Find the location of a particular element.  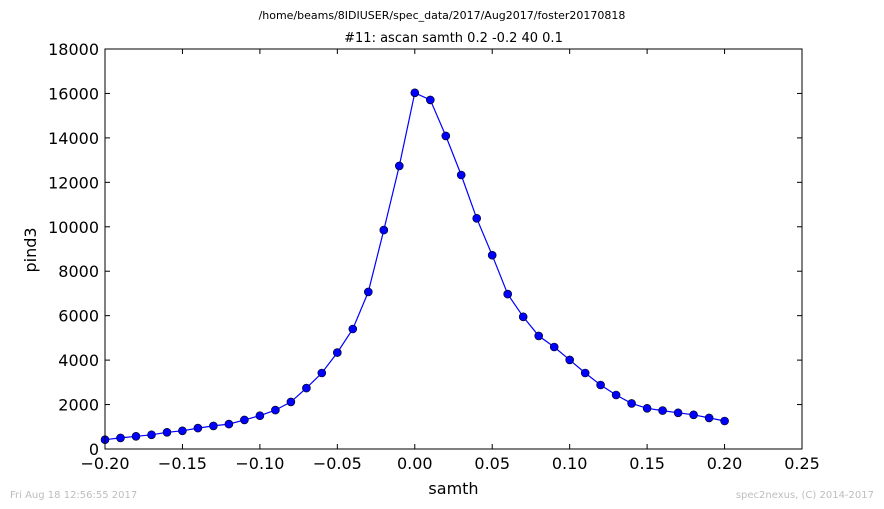

y-tick-label: 16000 is located at coordinates (73, 93).